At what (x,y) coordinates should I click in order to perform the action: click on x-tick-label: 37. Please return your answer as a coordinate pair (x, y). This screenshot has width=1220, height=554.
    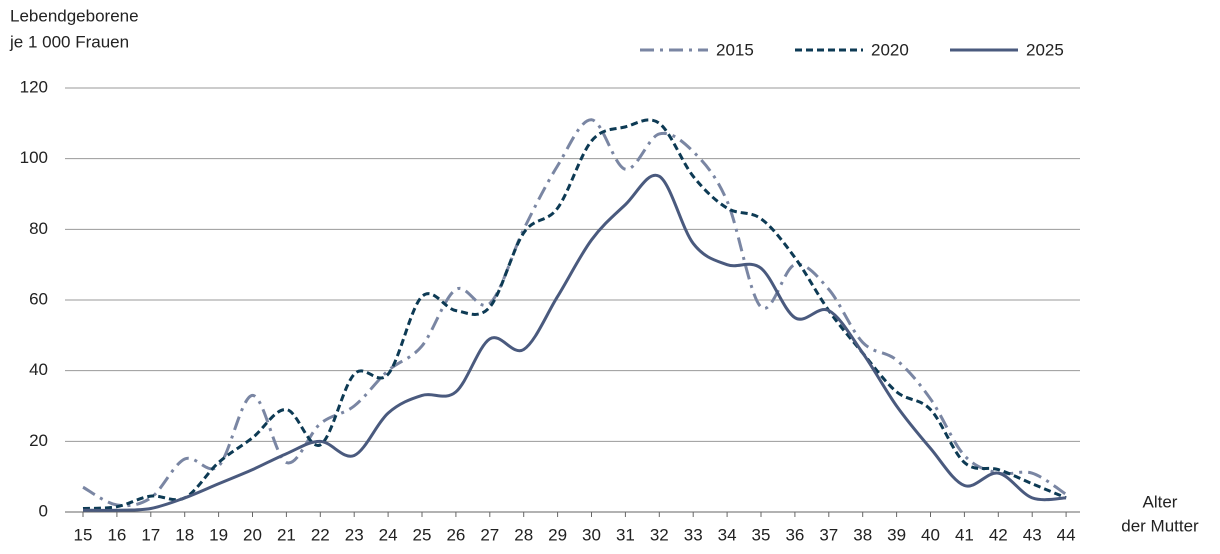
    Looking at the image, I should click on (828, 534).